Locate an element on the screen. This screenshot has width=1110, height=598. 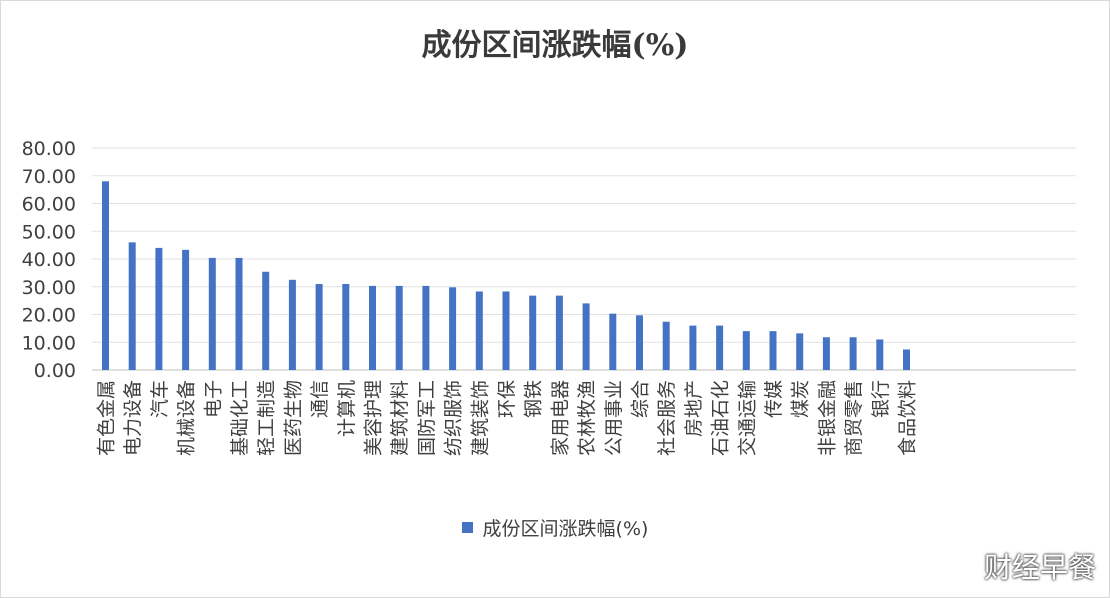
x-tick-label: 医药生物 is located at coordinates (293, 418).